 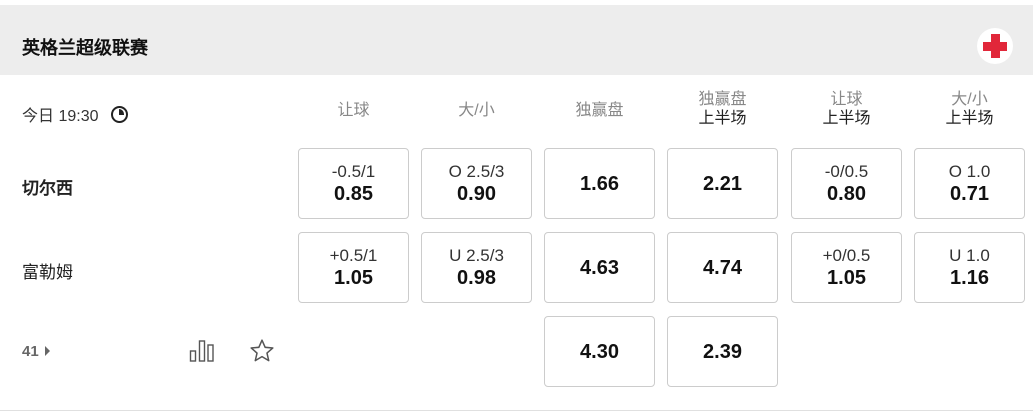 I want to click on odds-button: -0/0.5 0.80, so click(x=846, y=183).